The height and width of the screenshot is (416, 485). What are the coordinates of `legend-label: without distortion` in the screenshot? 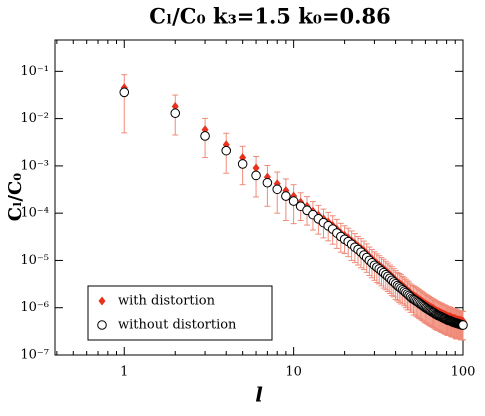 It's located at (177, 325).